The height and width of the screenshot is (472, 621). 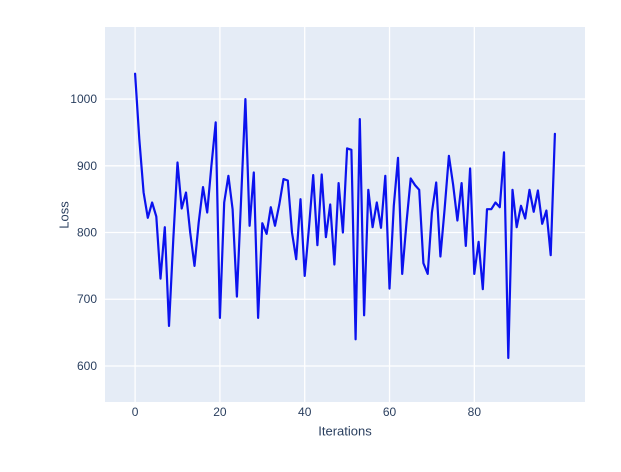 What do you see at coordinates (87, 166) in the screenshot?
I see `y-tick-label: 900` at bounding box center [87, 166].